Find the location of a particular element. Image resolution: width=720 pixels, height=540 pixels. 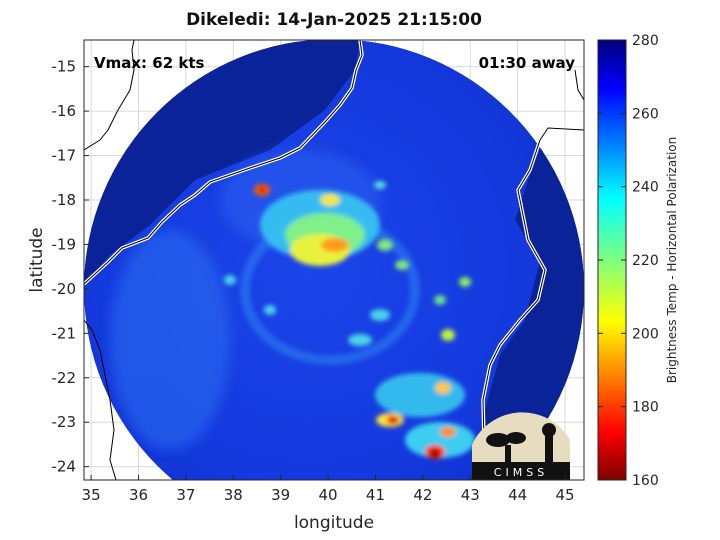

vmax-annotation: Vmax: 62 kts is located at coordinates (149, 63).